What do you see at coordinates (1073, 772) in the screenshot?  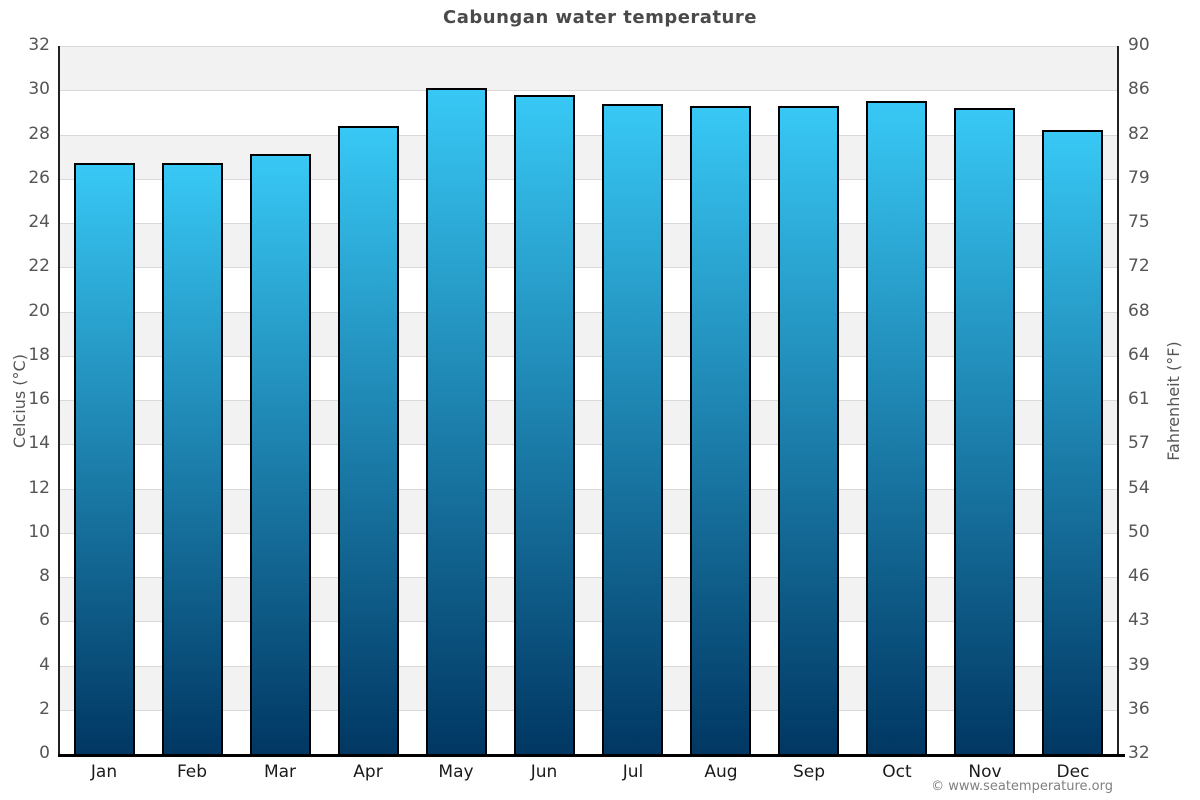 I see `x-tick-label-month: Dec` at bounding box center [1073, 772].